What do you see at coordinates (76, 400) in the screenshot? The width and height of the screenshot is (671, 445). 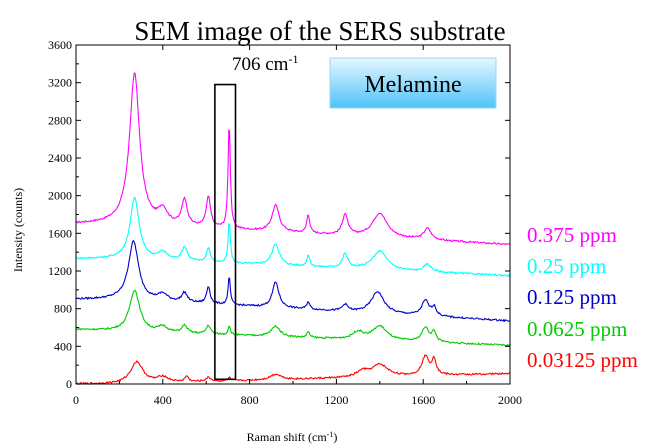 I see `x-tick-label: 0` at bounding box center [76, 400].